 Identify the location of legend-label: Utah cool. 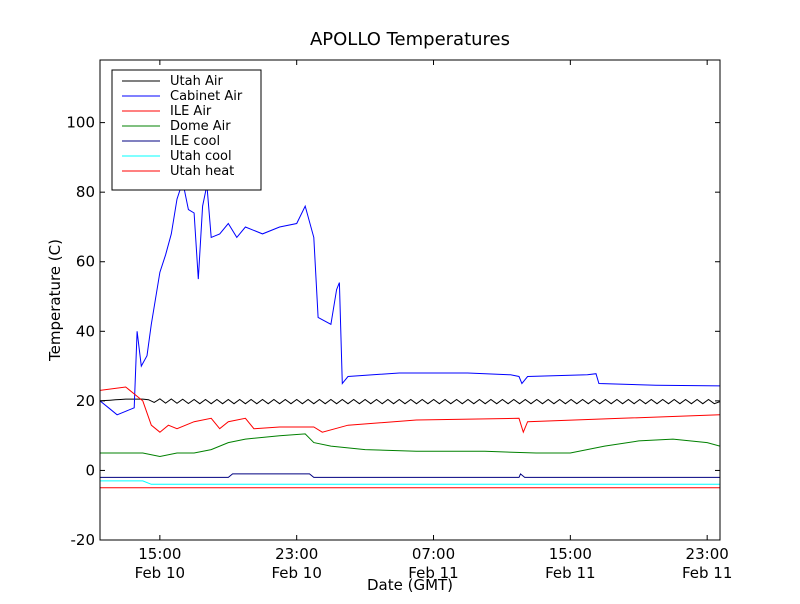
(201, 156).